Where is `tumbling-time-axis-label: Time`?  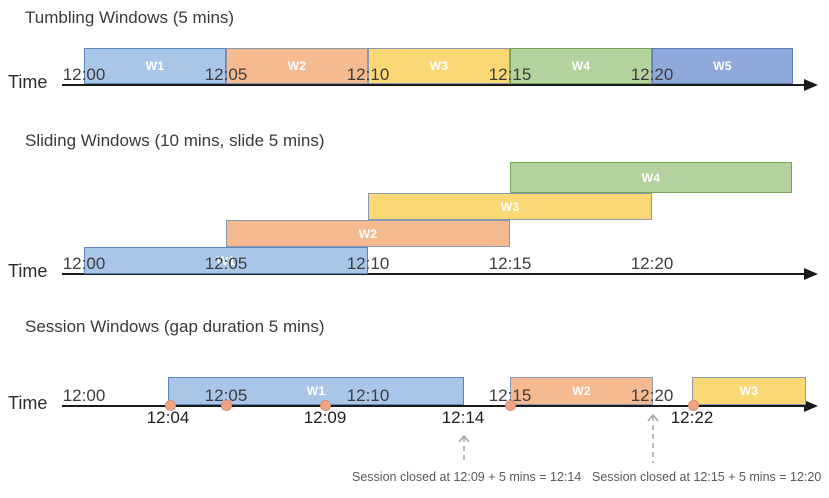
tumbling-time-axis-label: Time is located at coordinates (28, 82).